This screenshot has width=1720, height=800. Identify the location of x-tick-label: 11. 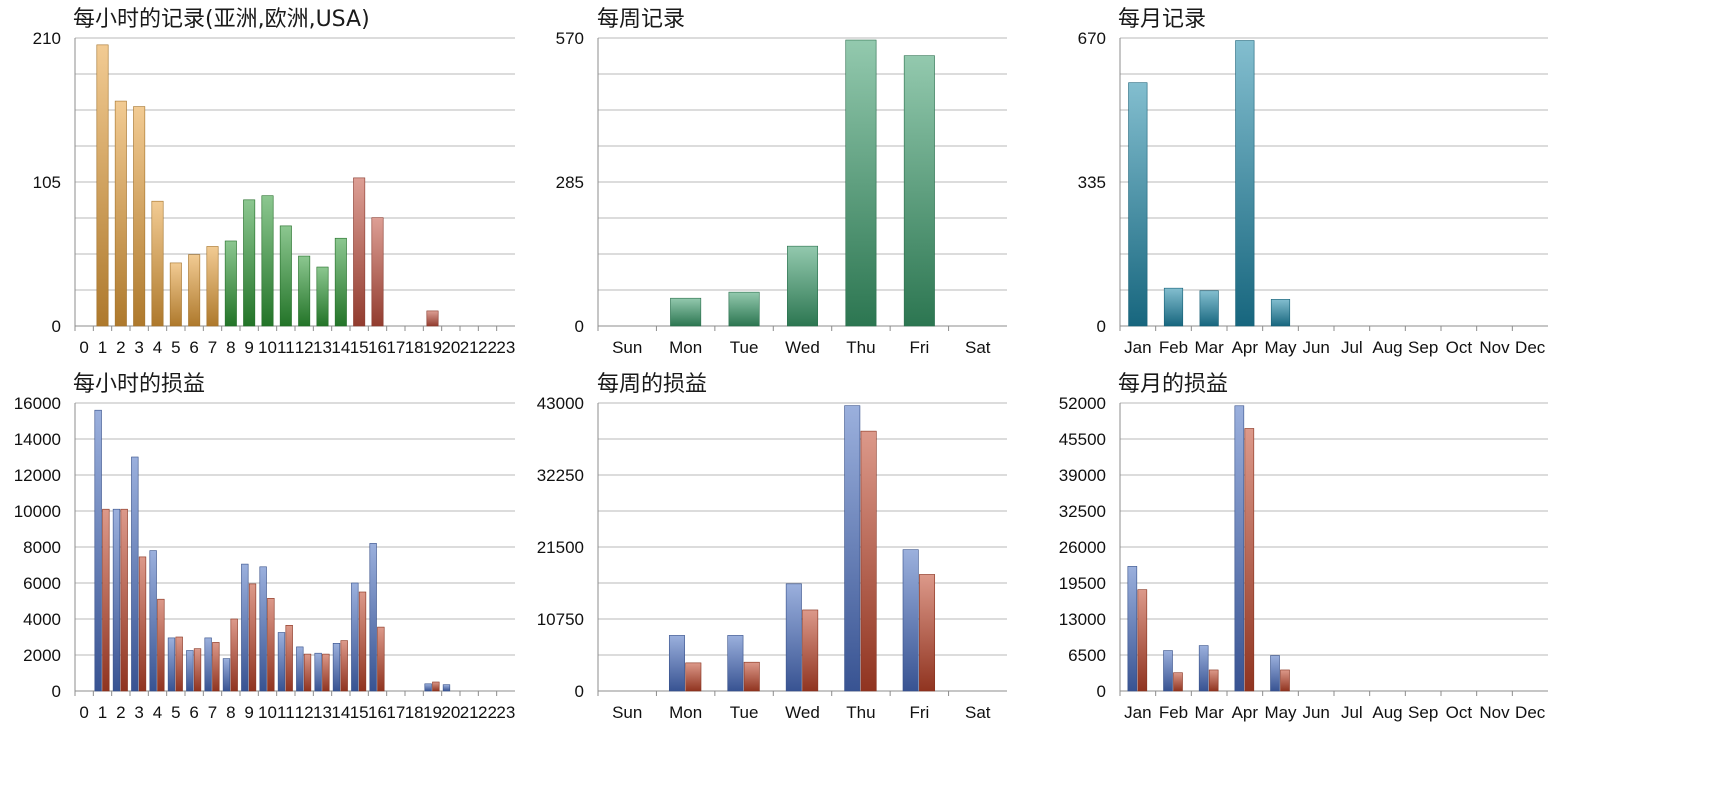
(286, 347).